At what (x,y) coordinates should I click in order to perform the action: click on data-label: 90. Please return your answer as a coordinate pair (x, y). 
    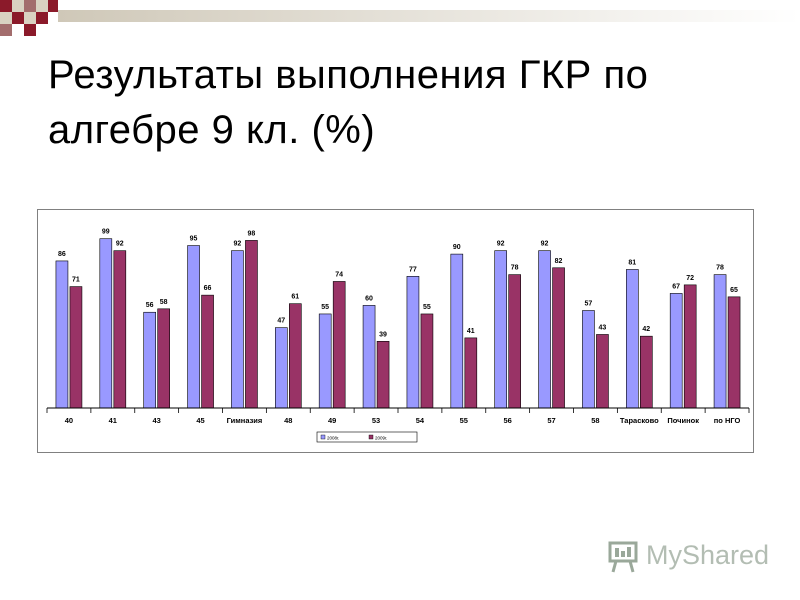
    Looking at the image, I should click on (457, 247).